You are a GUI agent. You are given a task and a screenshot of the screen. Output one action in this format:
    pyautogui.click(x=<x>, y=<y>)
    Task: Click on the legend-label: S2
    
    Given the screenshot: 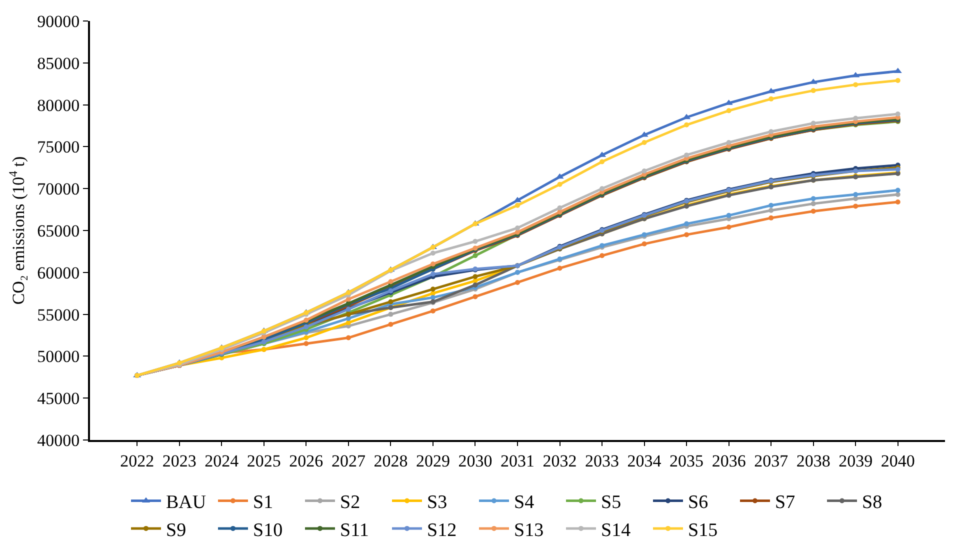 What is the action you would take?
    pyautogui.click(x=350, y=503)
    